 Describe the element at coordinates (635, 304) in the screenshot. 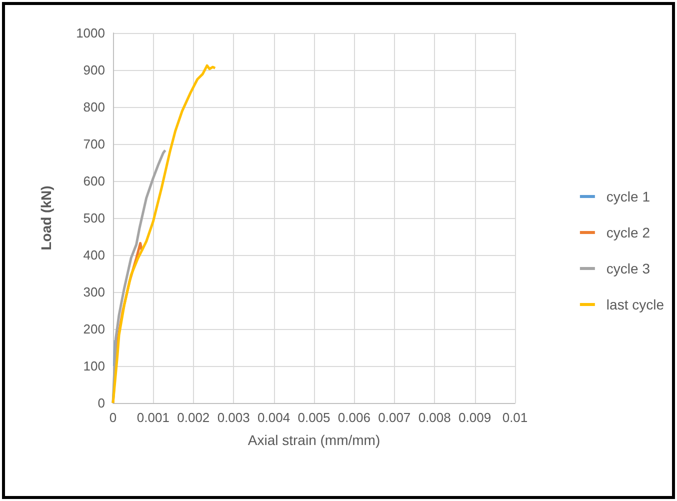

I see `legend-label: last cycle` at that location.